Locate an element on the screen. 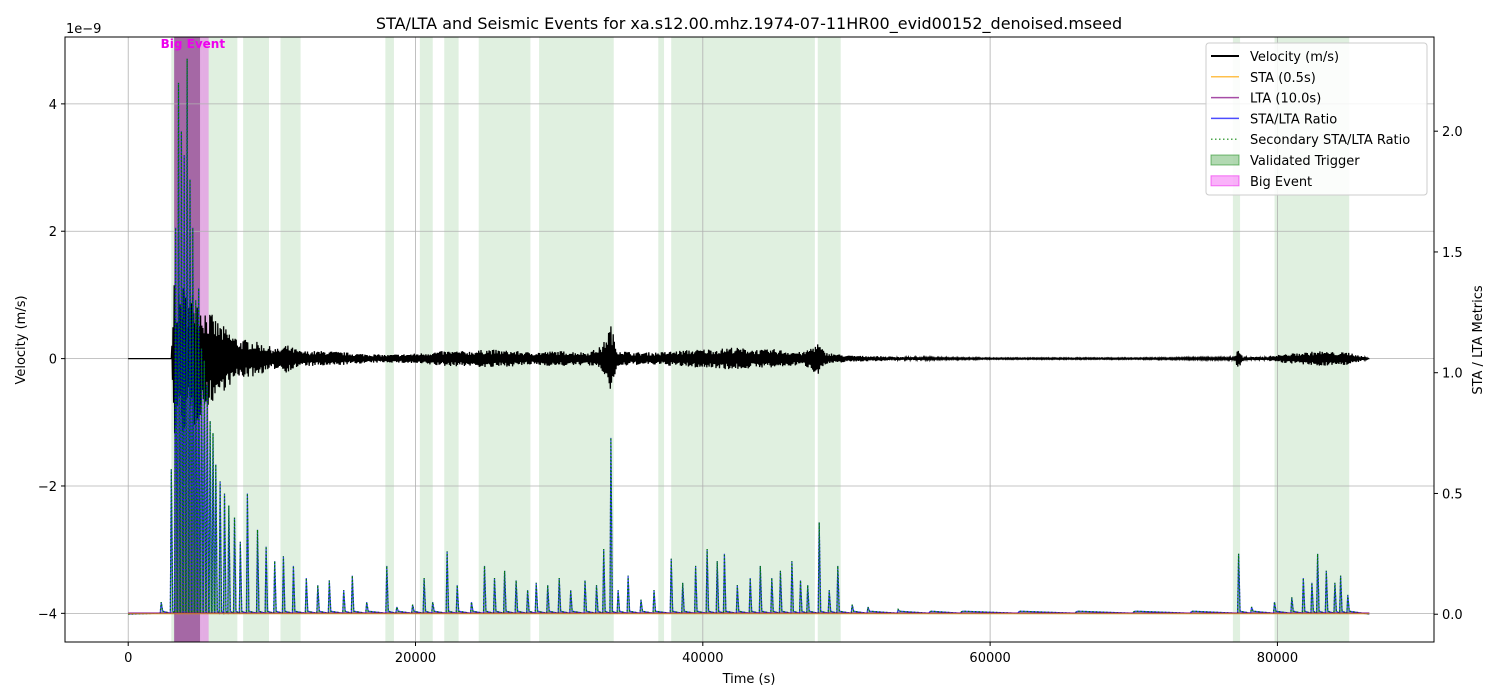  y-tick-label-right: 1.0 is located at coordinates (1452, 374).